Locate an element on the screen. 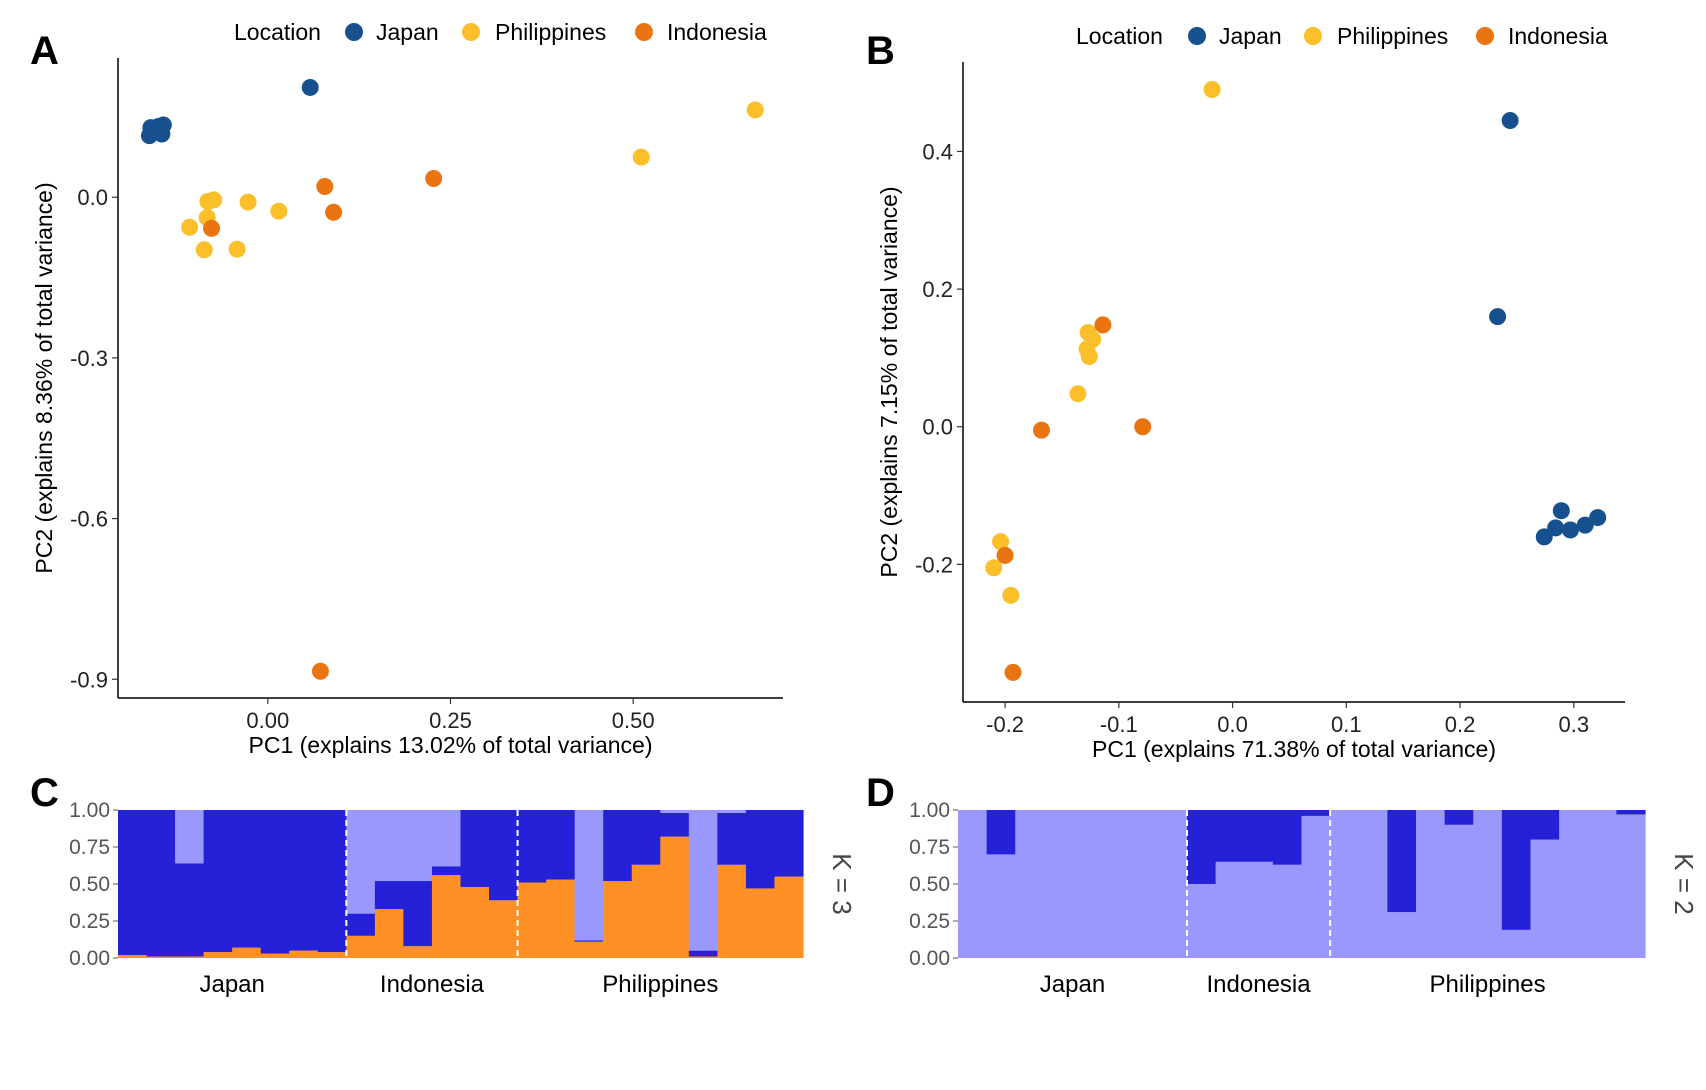 The height and width of the screenshot is (1090, 1706). x-tick-label: 0.2 is located at coordinates (1460, 724).